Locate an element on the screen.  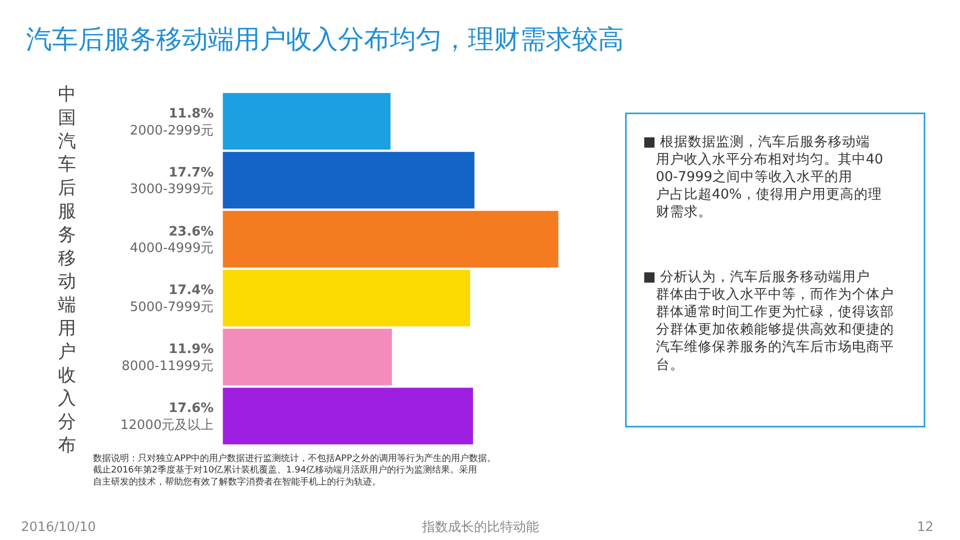
text: 12 is located at coordinates (925, 527).